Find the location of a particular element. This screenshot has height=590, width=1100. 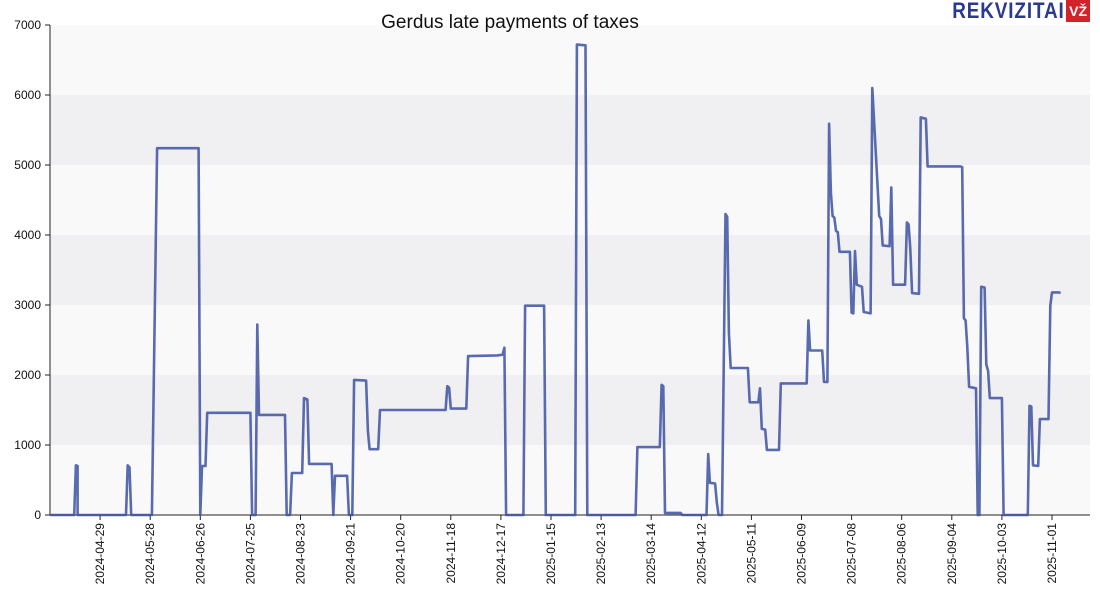

x-tick-label: 2024-12-17 is located at coordinates (501, 554).